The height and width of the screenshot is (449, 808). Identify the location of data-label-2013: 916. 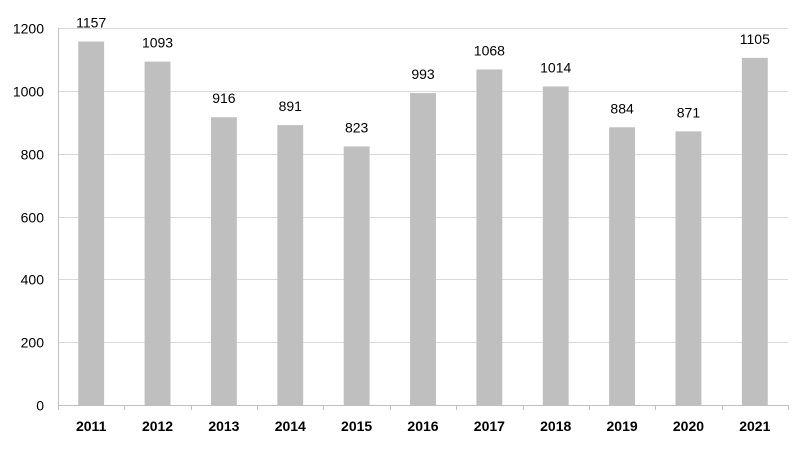
(224, 98).